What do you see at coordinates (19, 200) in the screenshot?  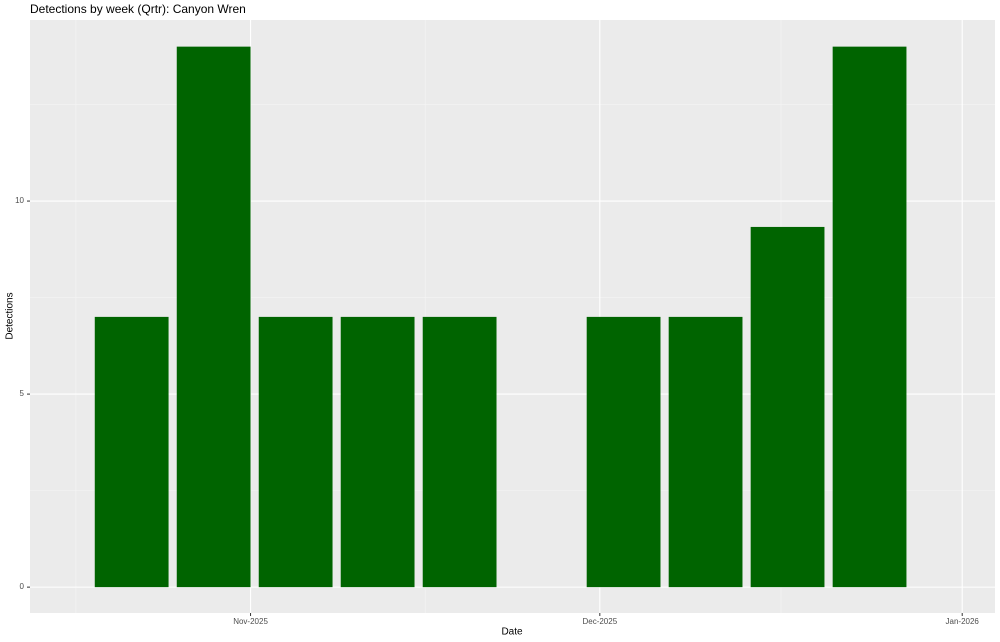 I see `y-tick-label: 10` at bounding box center [19, 200].